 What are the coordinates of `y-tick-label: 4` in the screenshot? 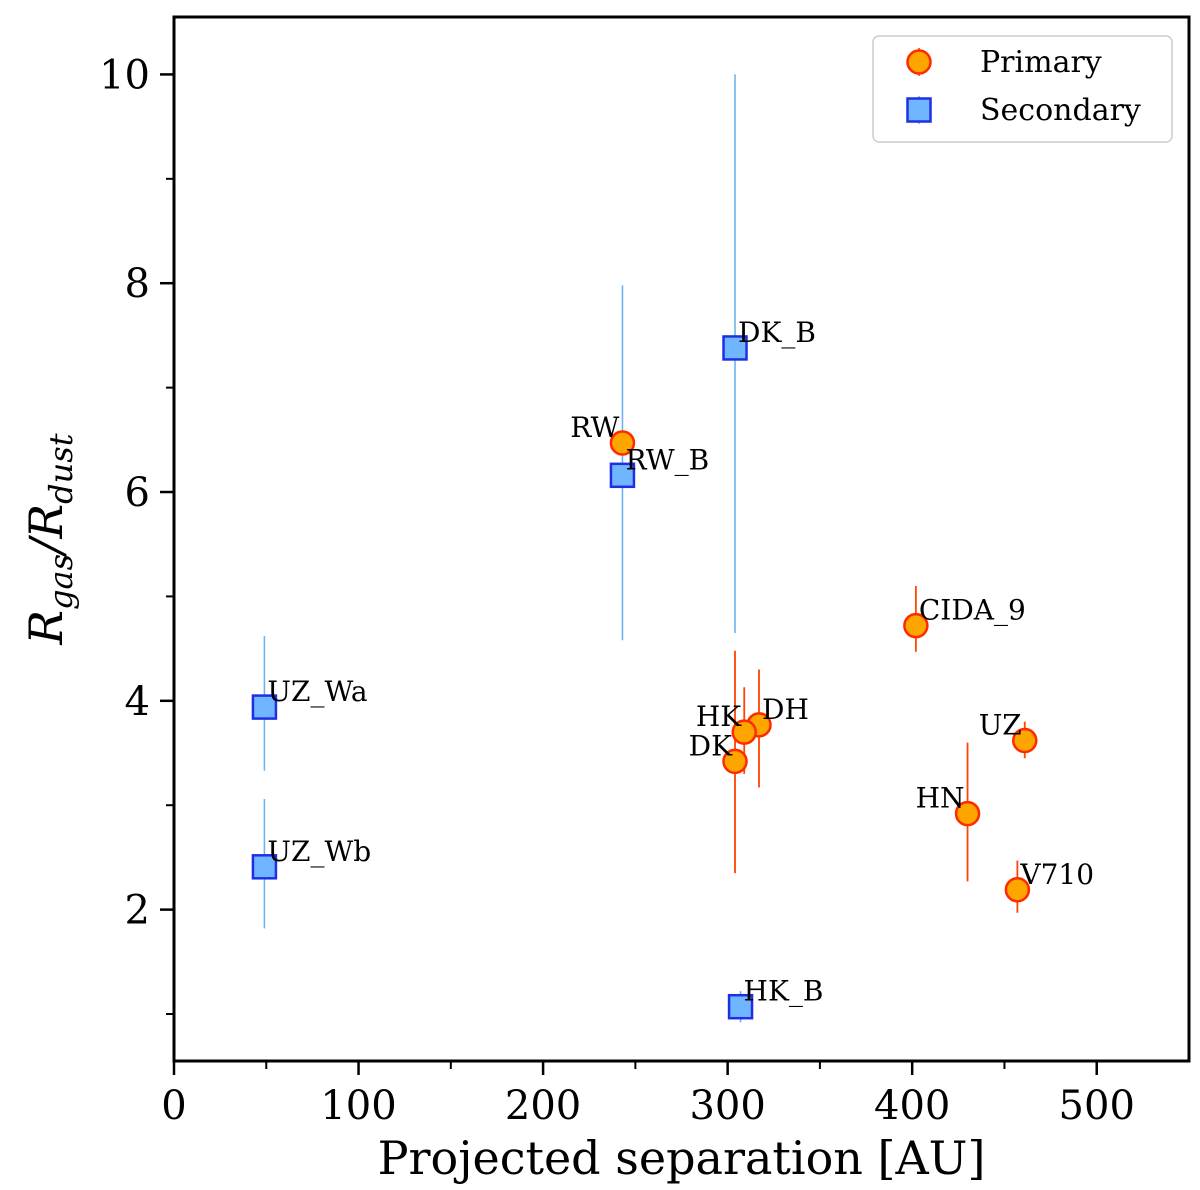 It's located at (137, 702).